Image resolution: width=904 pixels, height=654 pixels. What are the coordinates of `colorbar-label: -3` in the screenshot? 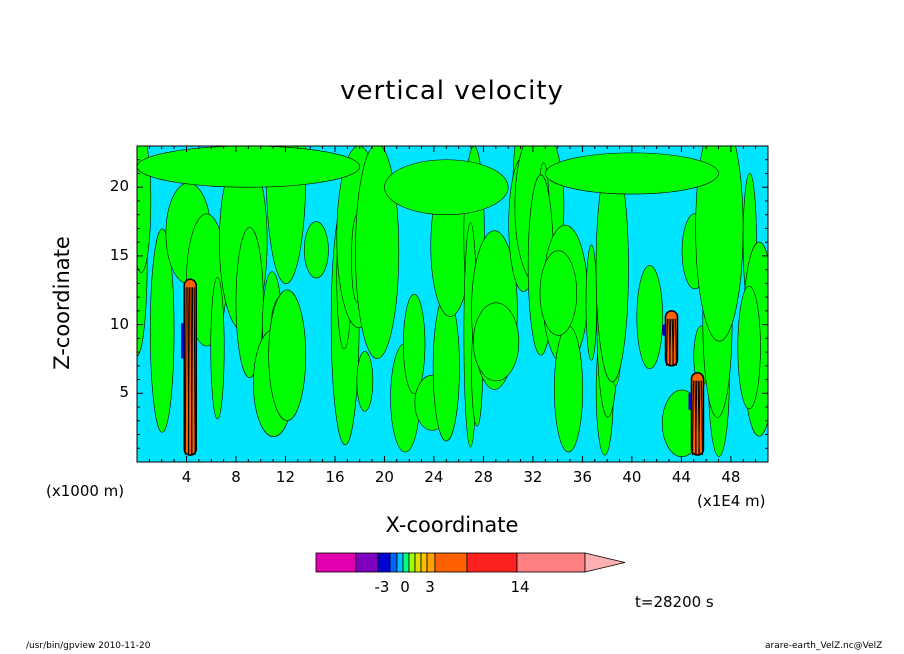 It's located at (382, 587).